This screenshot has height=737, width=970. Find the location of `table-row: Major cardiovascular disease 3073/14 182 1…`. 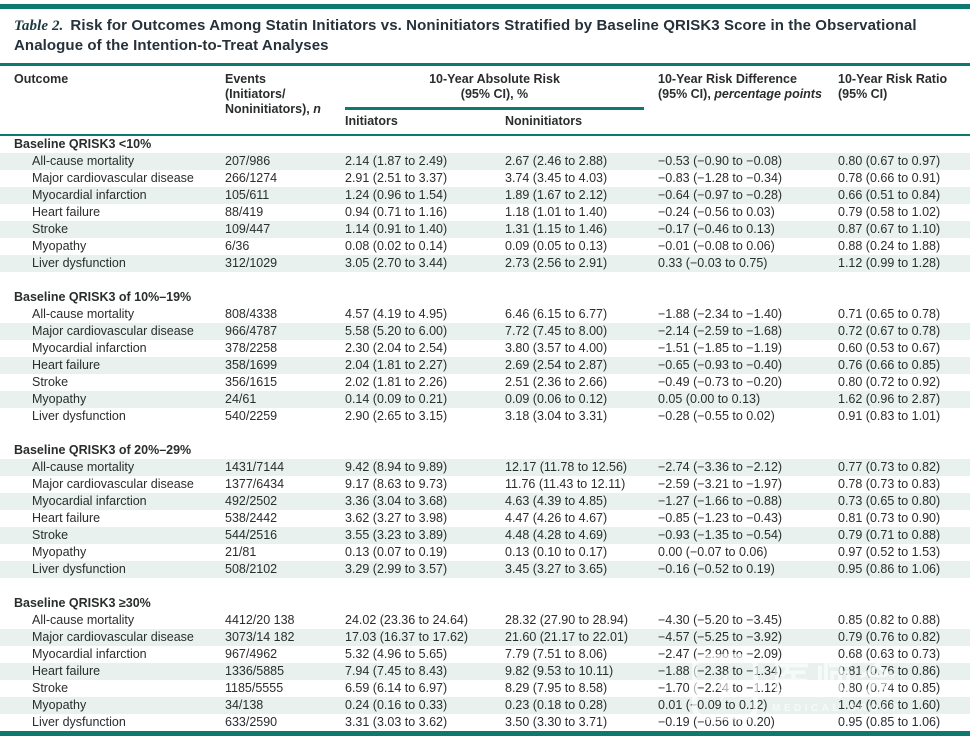

table-row: Major cardiovascular disease 3073/14 182 1… is located at coordinates (485, 637).